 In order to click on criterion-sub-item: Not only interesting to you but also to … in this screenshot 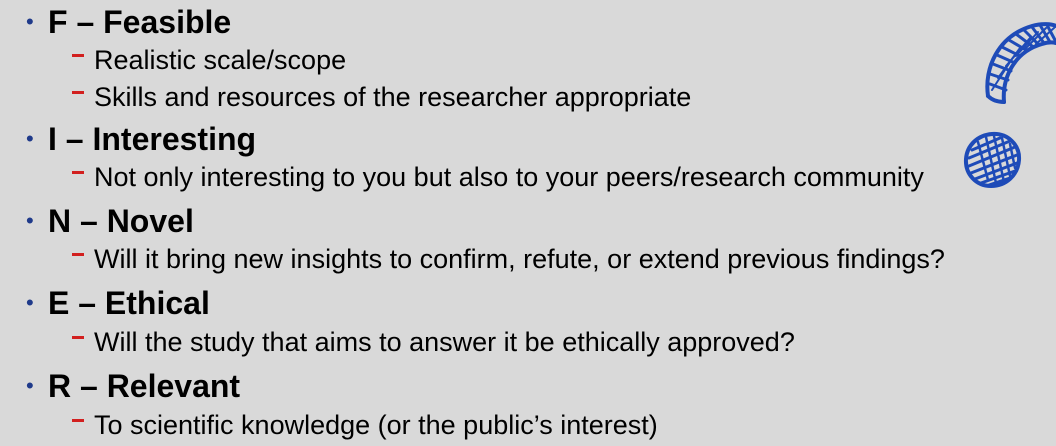, I will do `click(498, 177)`.